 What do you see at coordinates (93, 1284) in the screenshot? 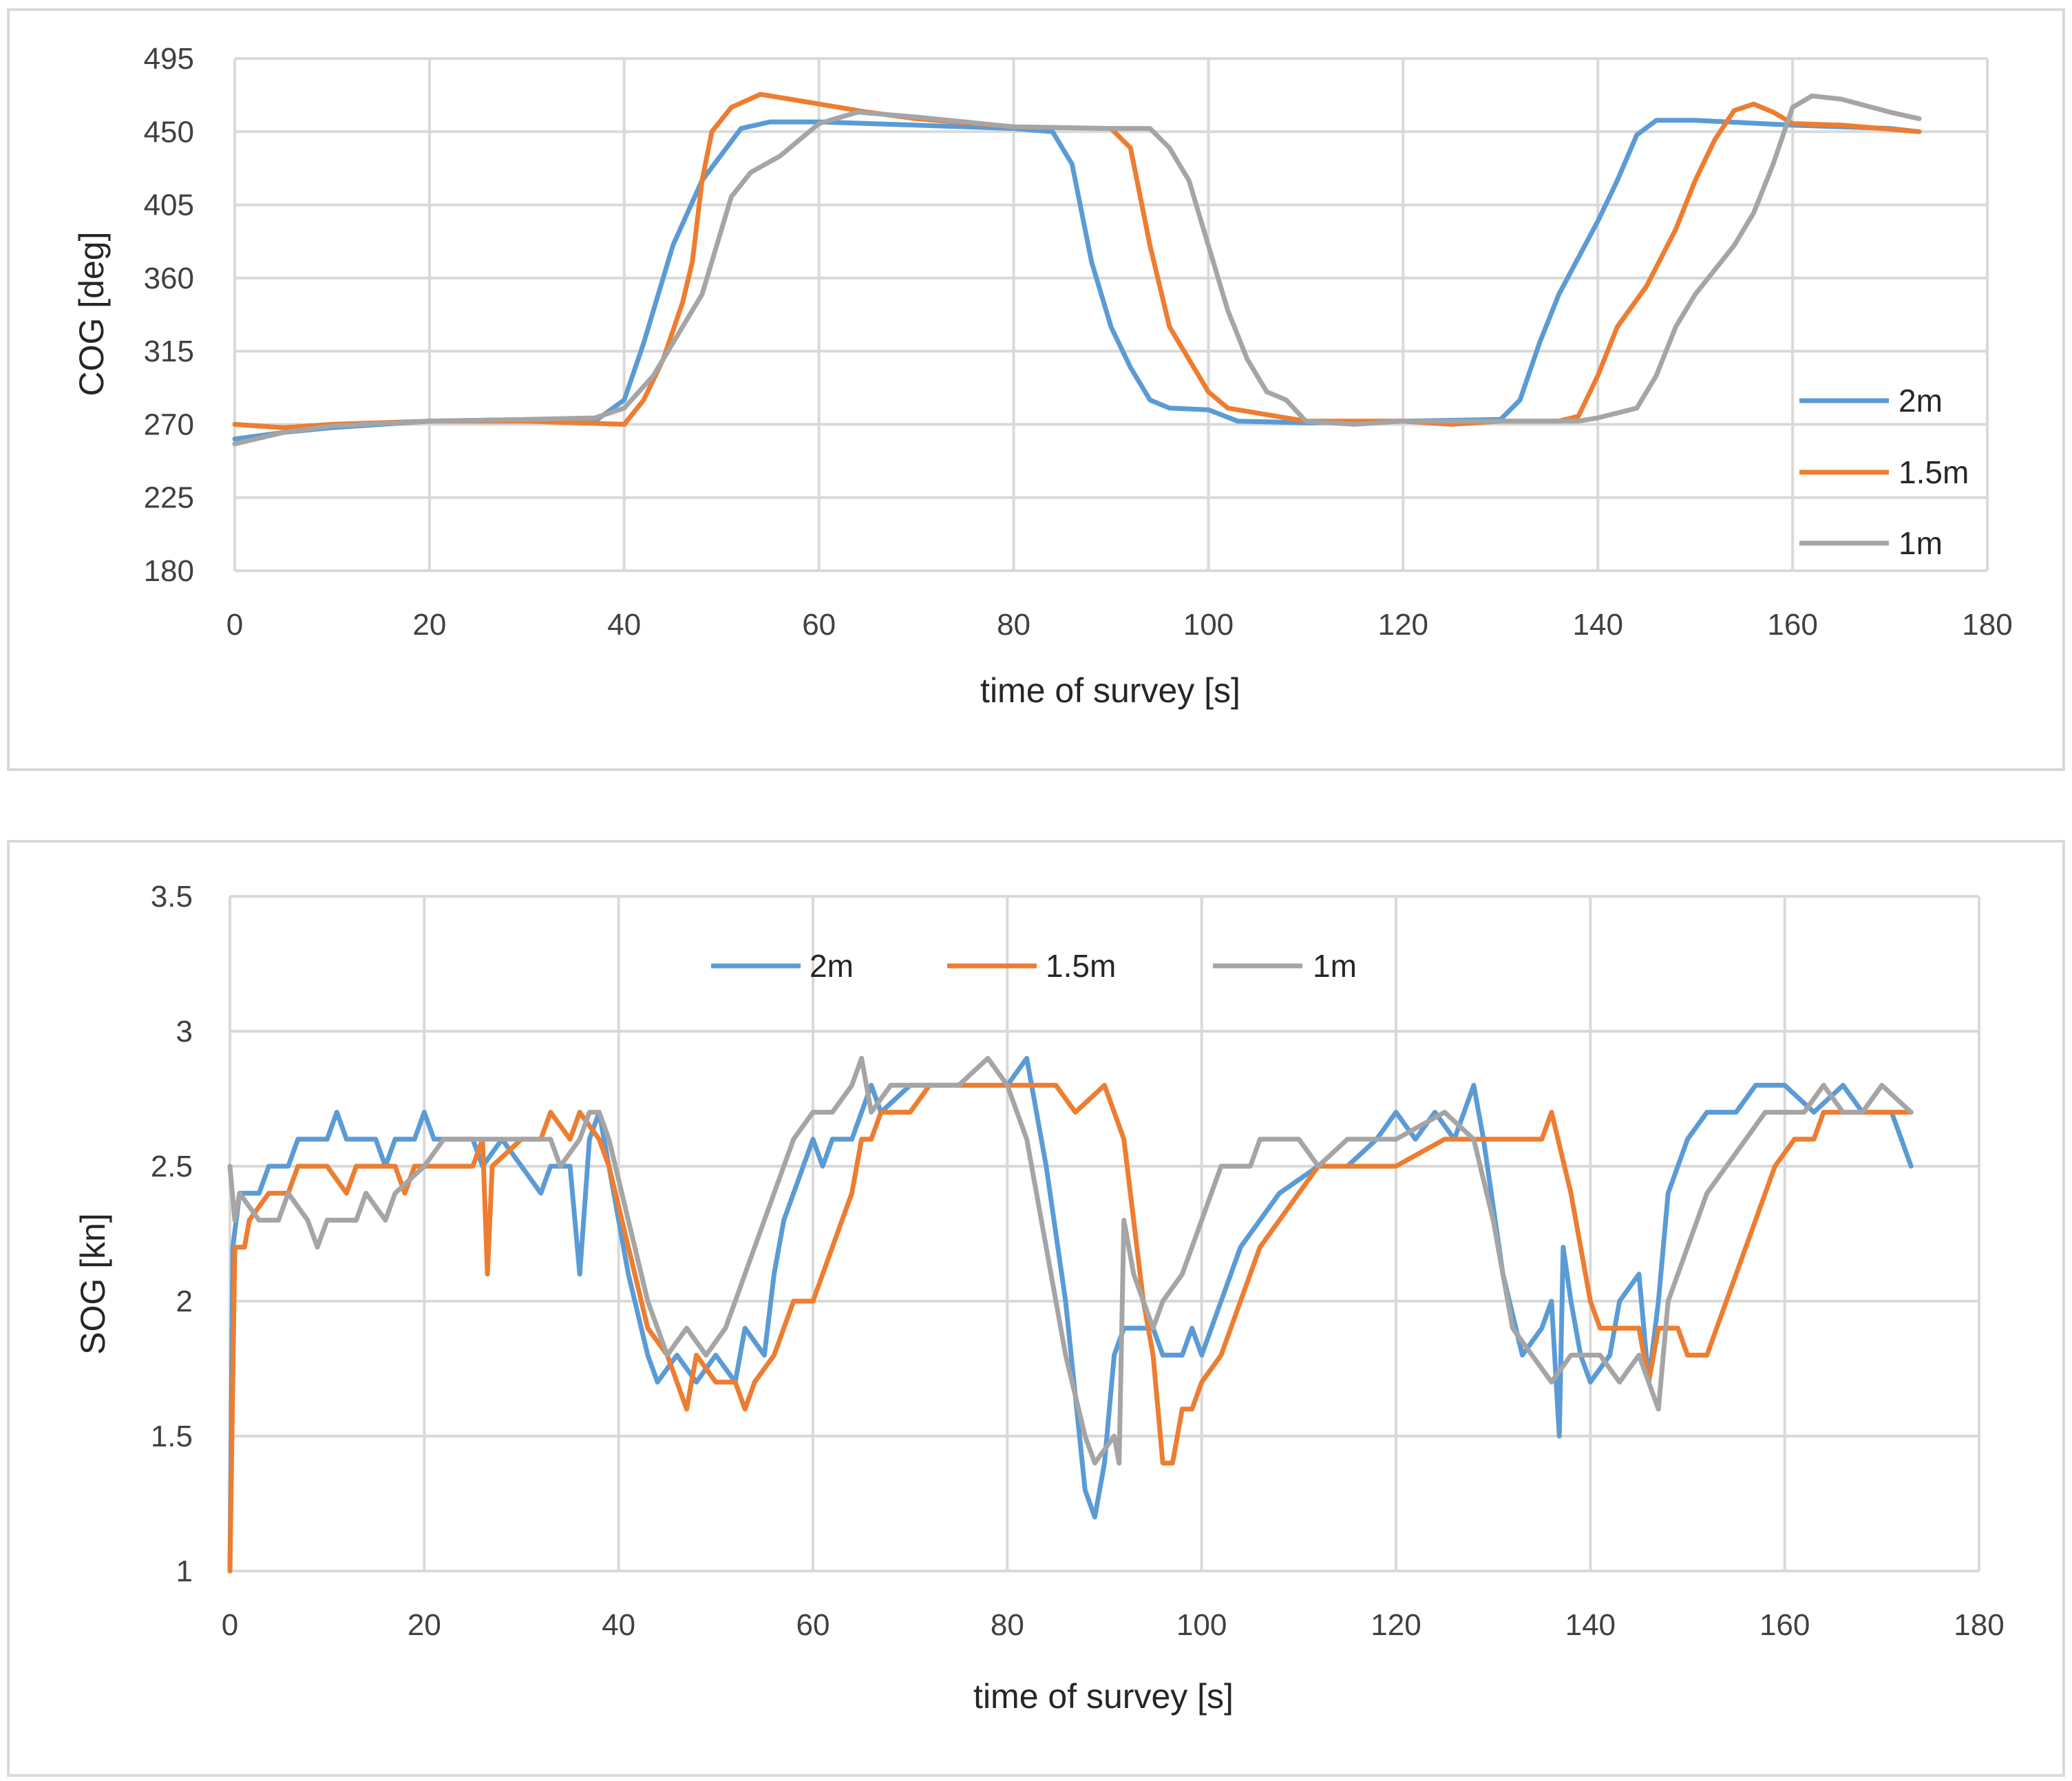
I see `sog-y-axis-title: SOG [kn]` at bounding box center [93, 1284].